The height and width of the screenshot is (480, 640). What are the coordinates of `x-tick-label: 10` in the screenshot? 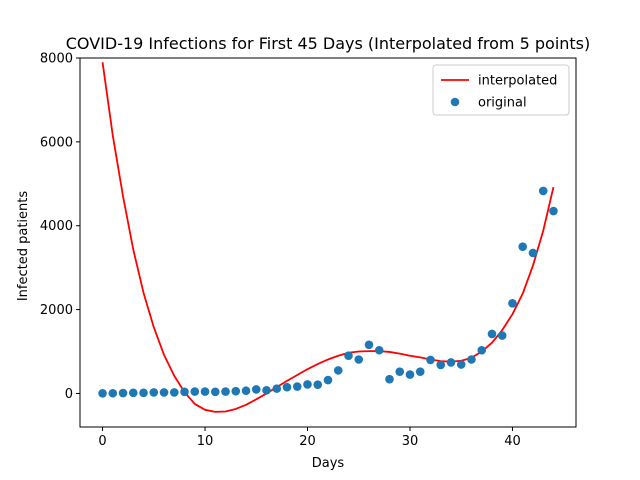 It's located at (205, 441).